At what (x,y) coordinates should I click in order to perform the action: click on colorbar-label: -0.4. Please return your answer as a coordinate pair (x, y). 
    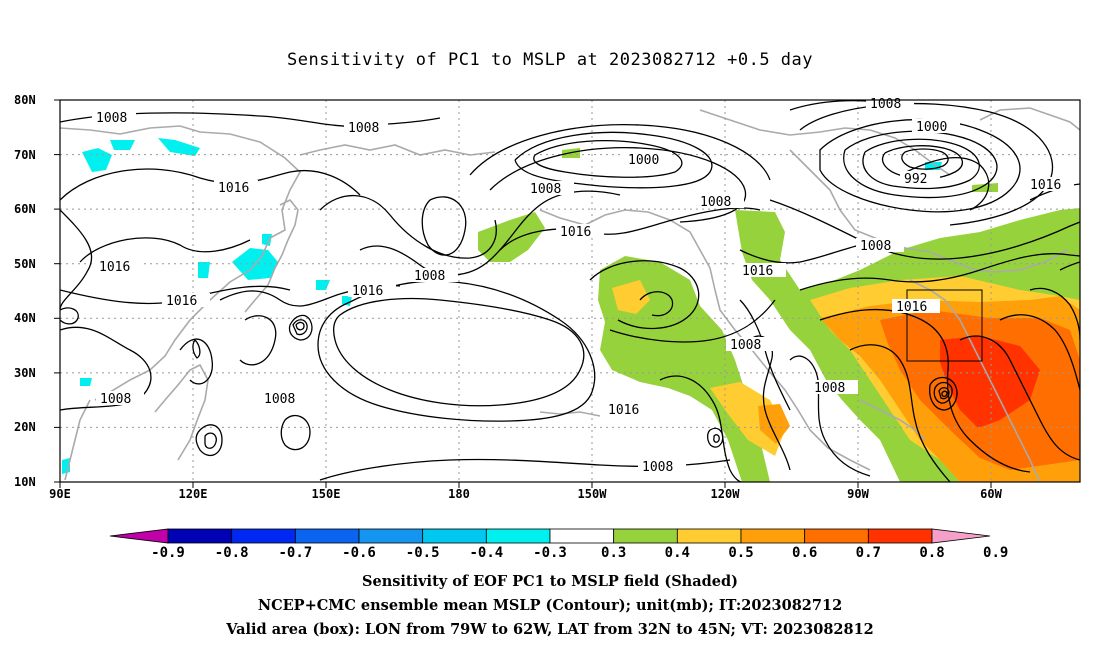
    Looking at the image, I should click on (486, 553).